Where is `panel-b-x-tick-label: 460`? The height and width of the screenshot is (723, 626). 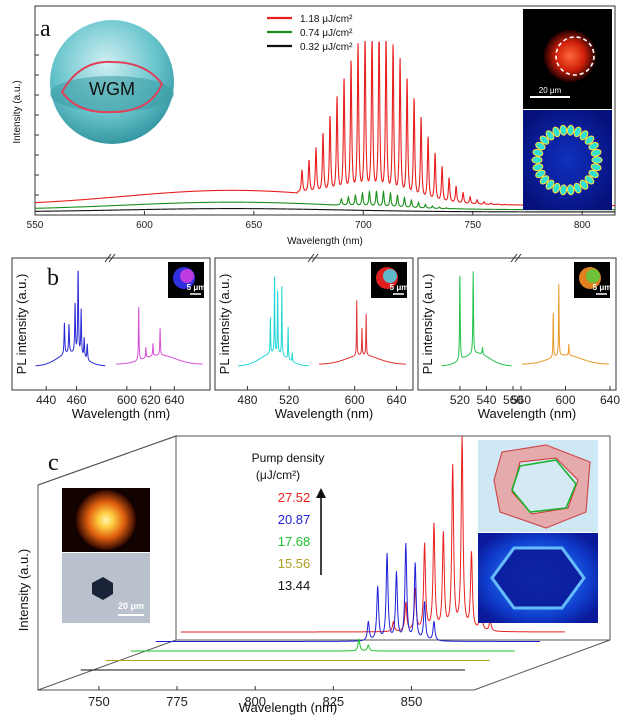 panel-b-x-tick-label: 460 is located at coordinates (77, 400).